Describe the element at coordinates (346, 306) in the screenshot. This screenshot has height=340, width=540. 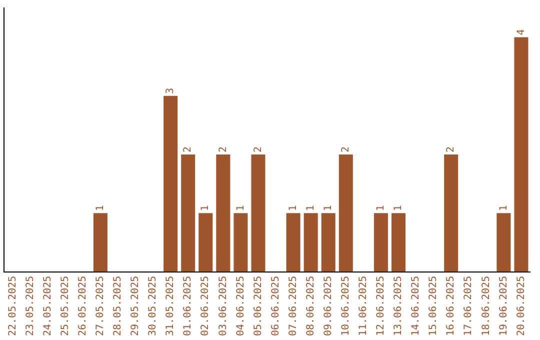
I see `x-tick-label: 10.06.2025` at that location.